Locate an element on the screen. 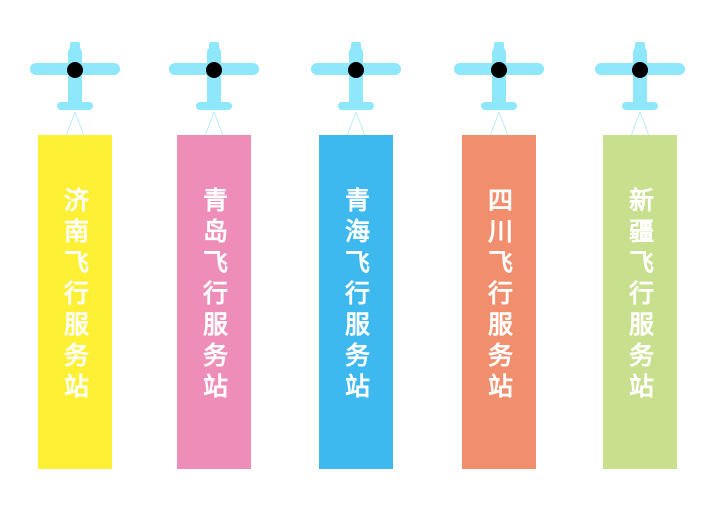 The height and width of the screenshot is (510, 716). station-label: 青海飞行服务站 is located at coordinates (356, 295).